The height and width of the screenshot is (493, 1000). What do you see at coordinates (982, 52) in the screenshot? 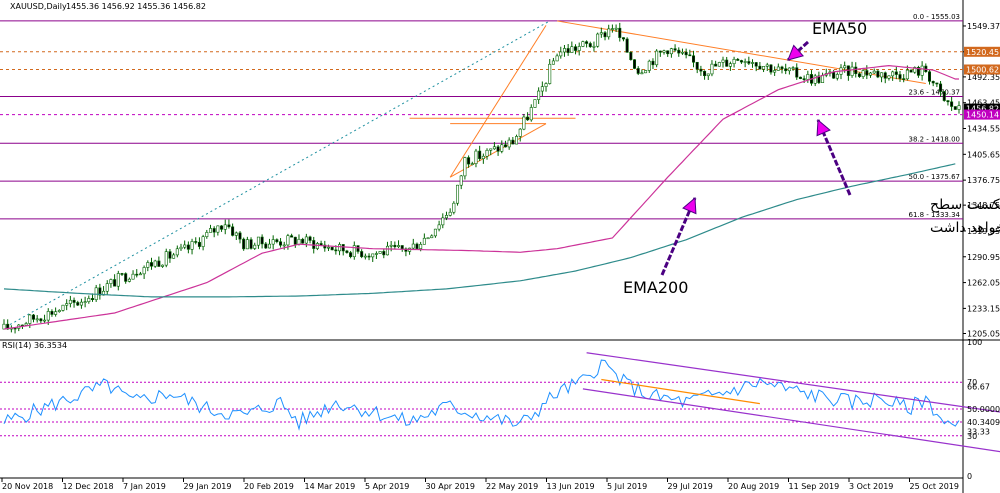
I see `price-tag-label: 1520.45` at bounding box center [982, 52].